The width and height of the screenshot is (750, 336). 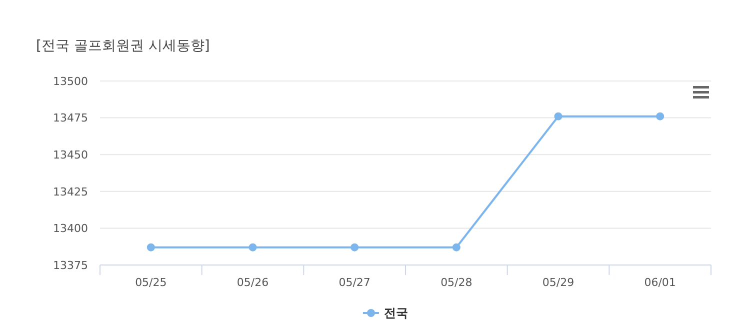 What do you see at coordinates (70, 191) in the screenshot?
I see `y-tick-label: 13425` at bounding box center [70, 191].